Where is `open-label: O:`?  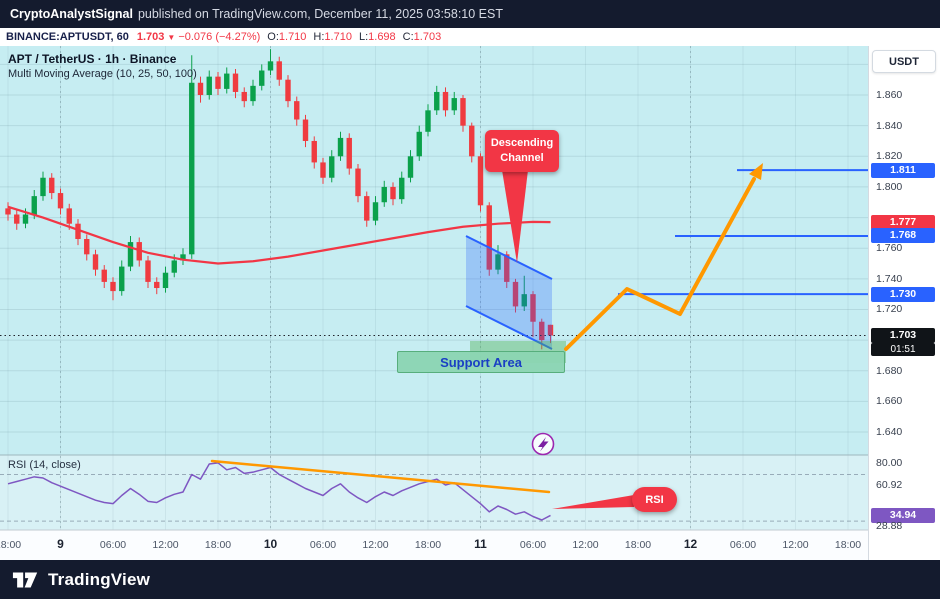
open-label: O: is located at coordinates (273, 37).